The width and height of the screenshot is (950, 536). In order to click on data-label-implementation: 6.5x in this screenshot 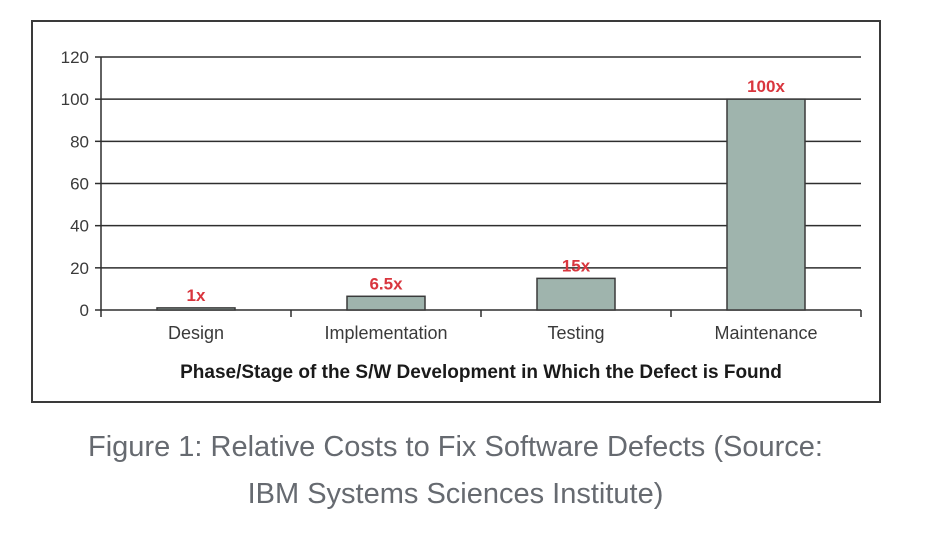, I will do `click(386, 283)`.